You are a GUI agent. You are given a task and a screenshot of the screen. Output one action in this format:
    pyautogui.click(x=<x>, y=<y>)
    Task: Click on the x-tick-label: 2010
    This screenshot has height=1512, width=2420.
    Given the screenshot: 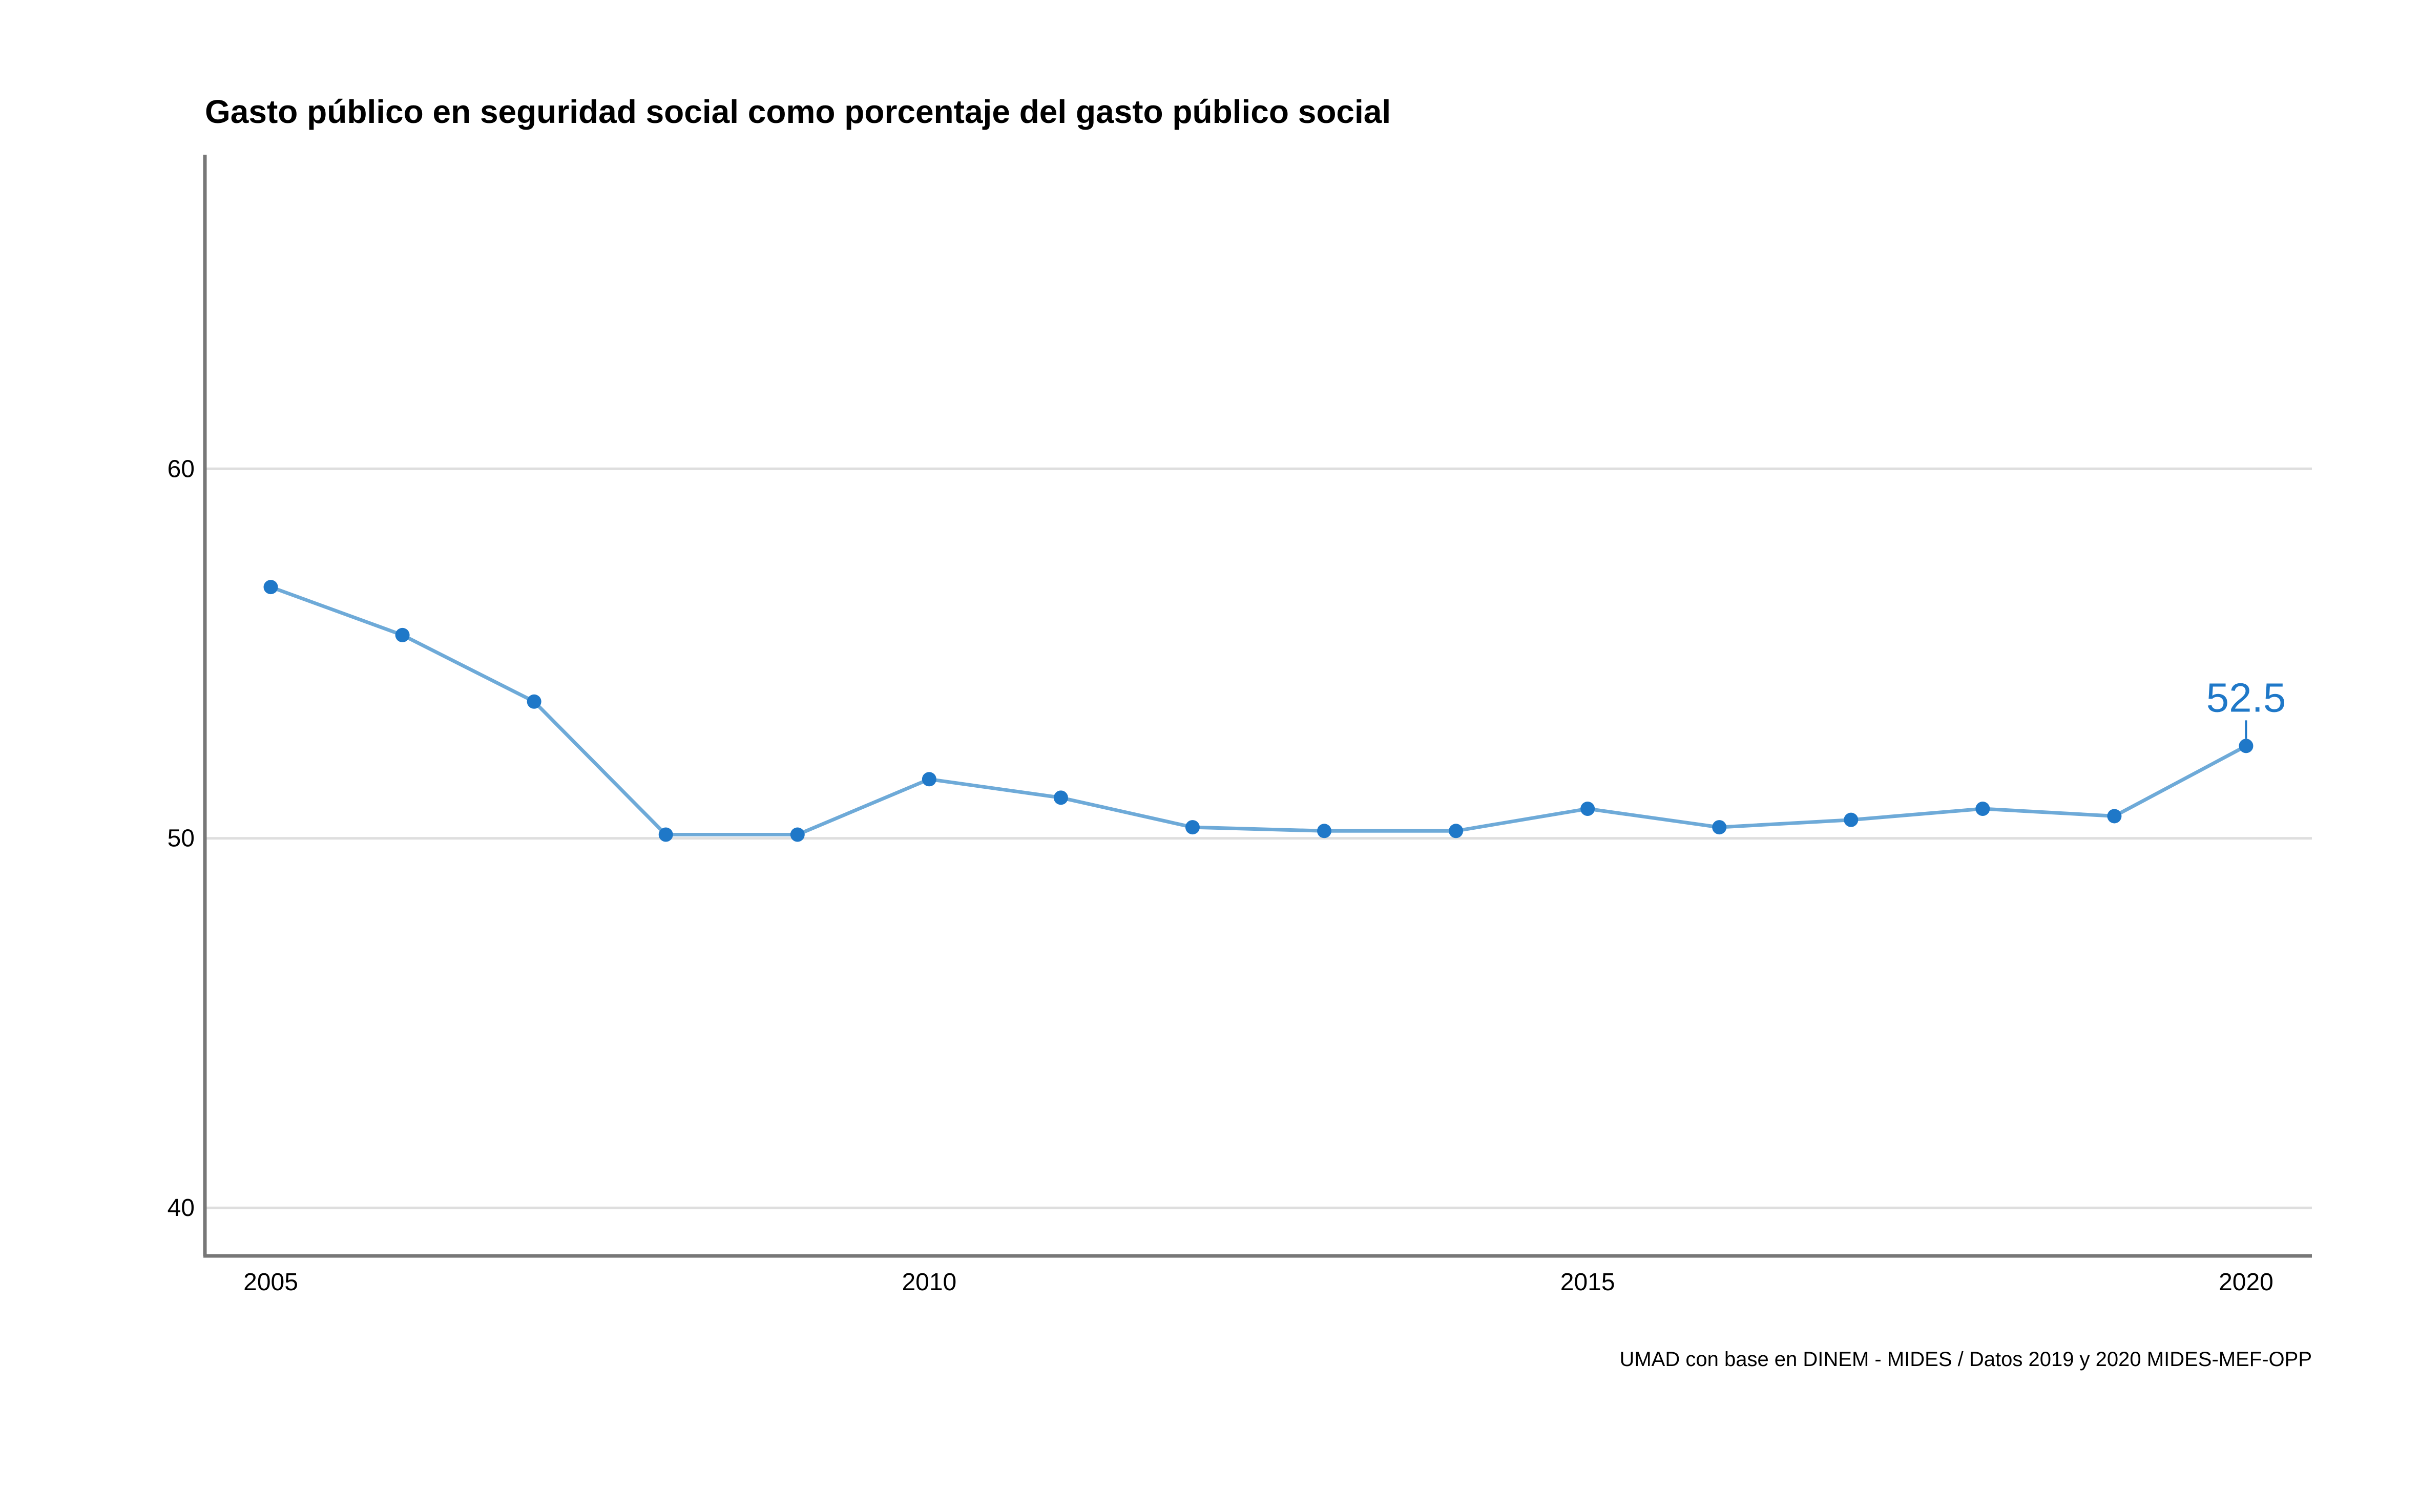 What is the action you would take?
    pyautogui.click(x=929, y=1282)
    